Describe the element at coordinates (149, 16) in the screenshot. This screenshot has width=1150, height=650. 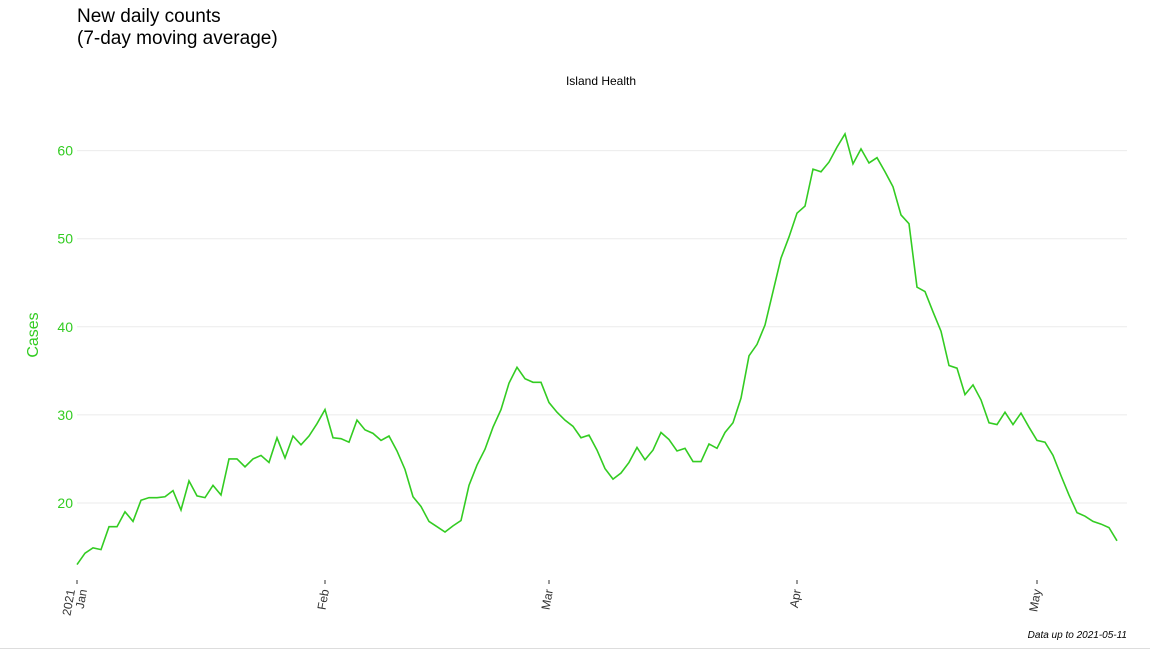
I see `chart-title-line-1: New daily counts` at that location.